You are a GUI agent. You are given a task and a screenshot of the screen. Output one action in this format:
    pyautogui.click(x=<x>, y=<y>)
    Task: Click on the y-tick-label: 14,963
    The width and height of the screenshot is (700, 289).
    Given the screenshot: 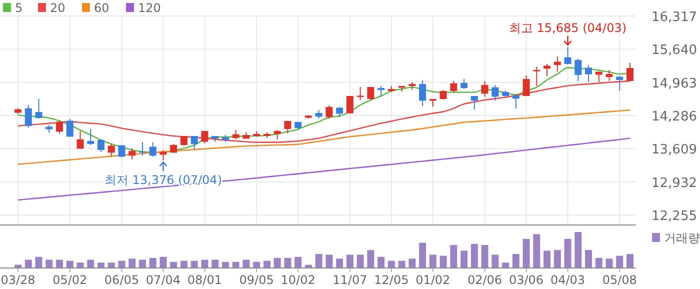 What is the action you would take?
    pyautogui.click(x=674, y=84)
    